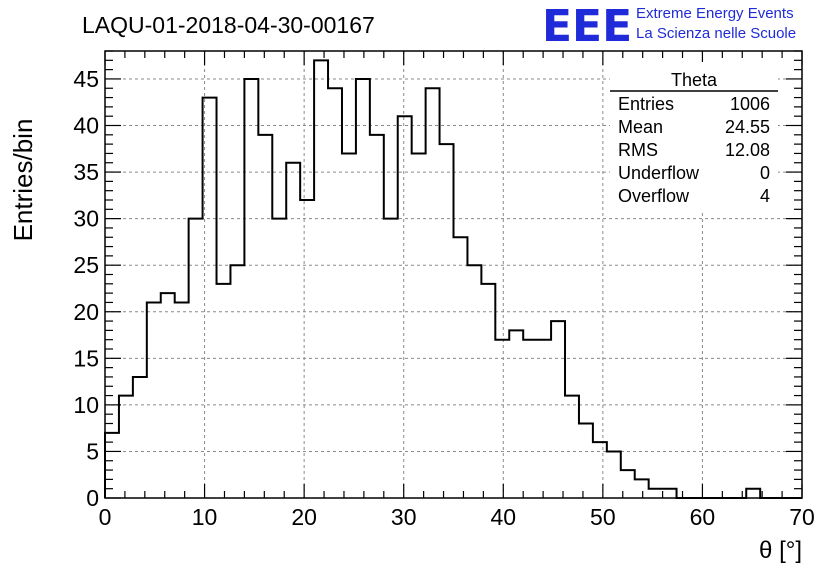  I want to click on stats-value-rms: 12.08, so click(747, 150).